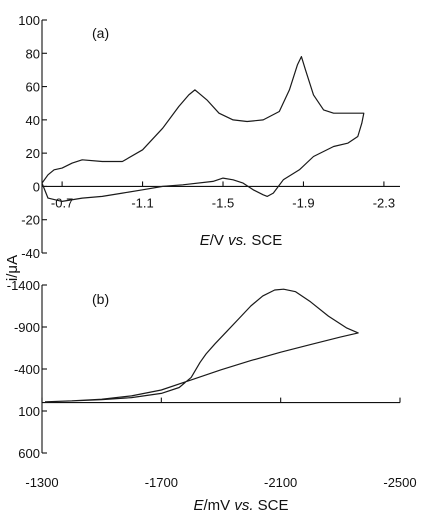  Describe the element at coordinates (33, 53) in the screenshot. I see `y-tick-label: 80` at that location.